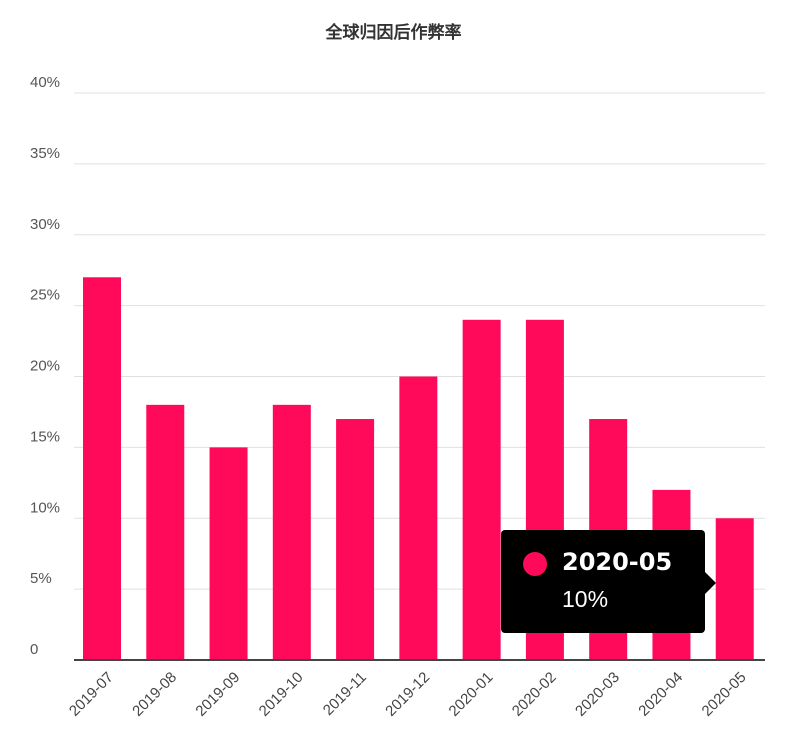  What do you see at coordinates (617, 562) in the screenshot?
I see `tooltip-category: 2020-05` at bounding box center [617, 562].